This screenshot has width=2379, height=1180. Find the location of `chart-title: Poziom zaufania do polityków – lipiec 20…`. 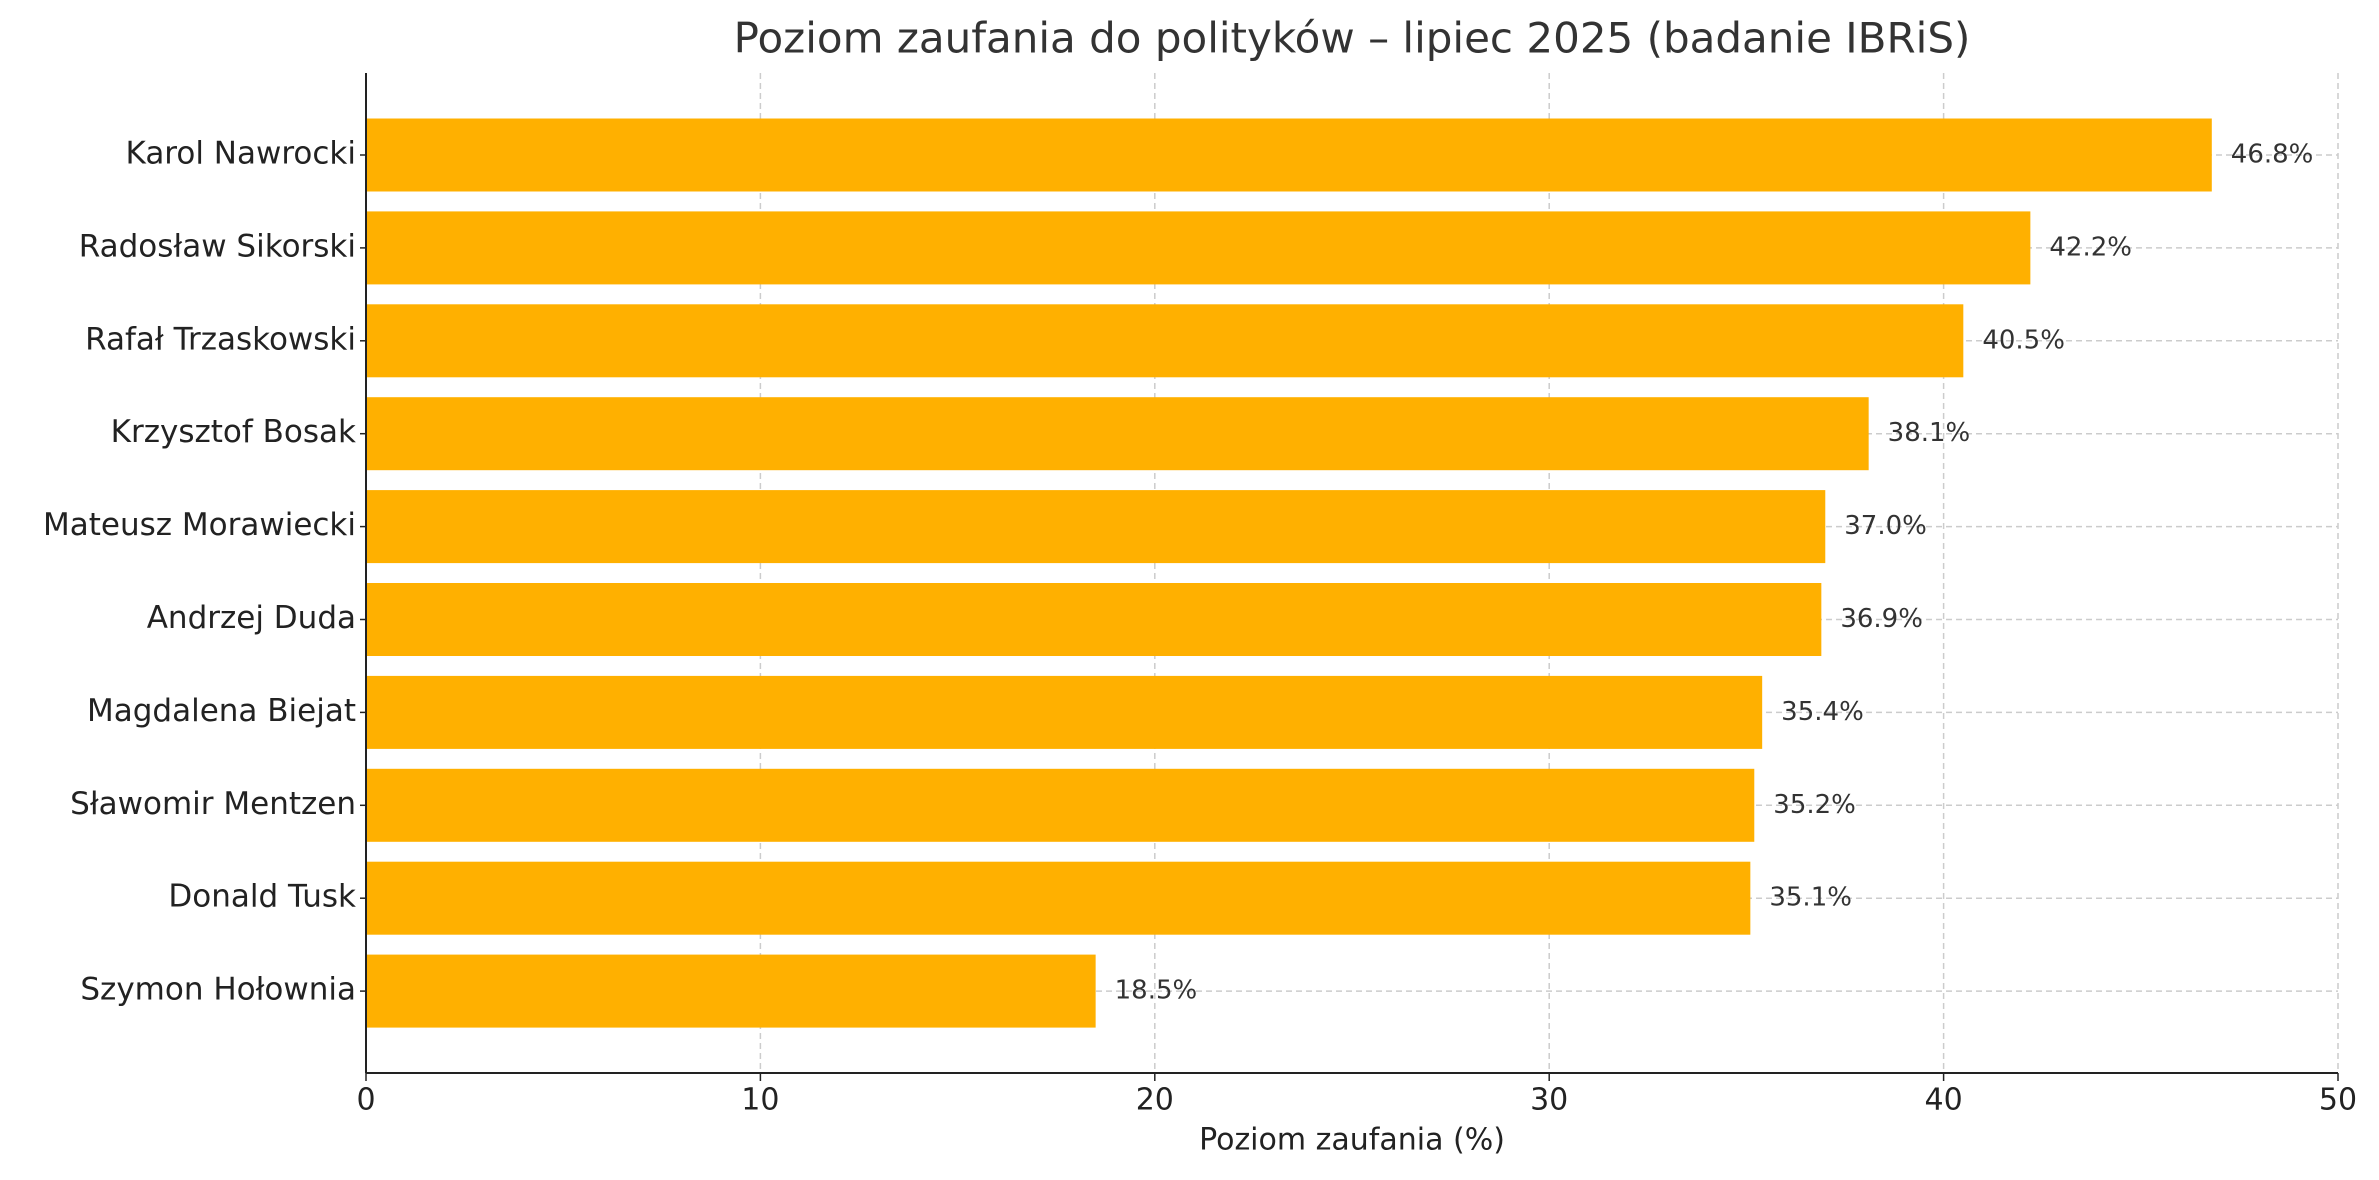

chart-title: Poziom zaufania do polityków – lipiec 20… is located at coordinates (1352, 38).